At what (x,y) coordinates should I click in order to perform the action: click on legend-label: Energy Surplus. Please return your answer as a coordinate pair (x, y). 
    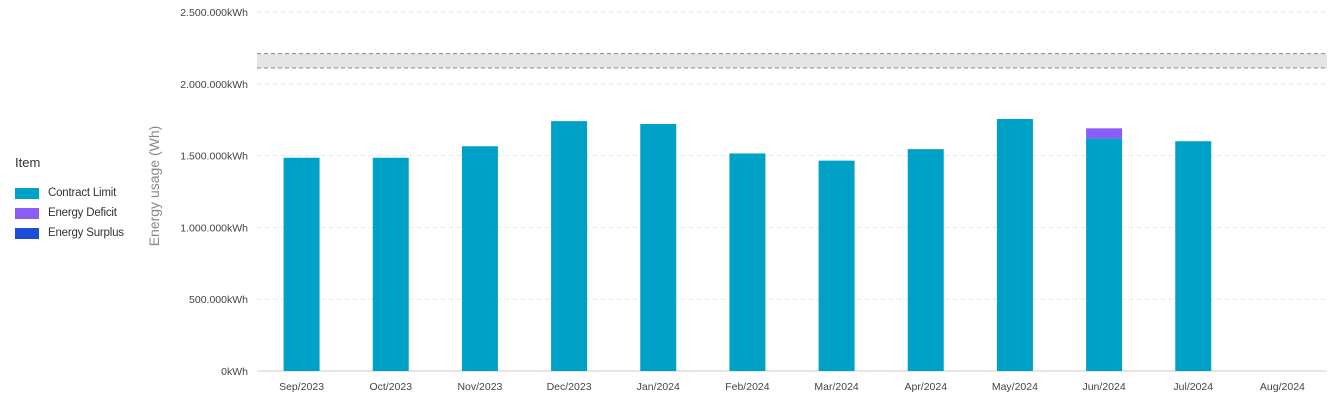
    Looking at the image, I should click on (86, 233).